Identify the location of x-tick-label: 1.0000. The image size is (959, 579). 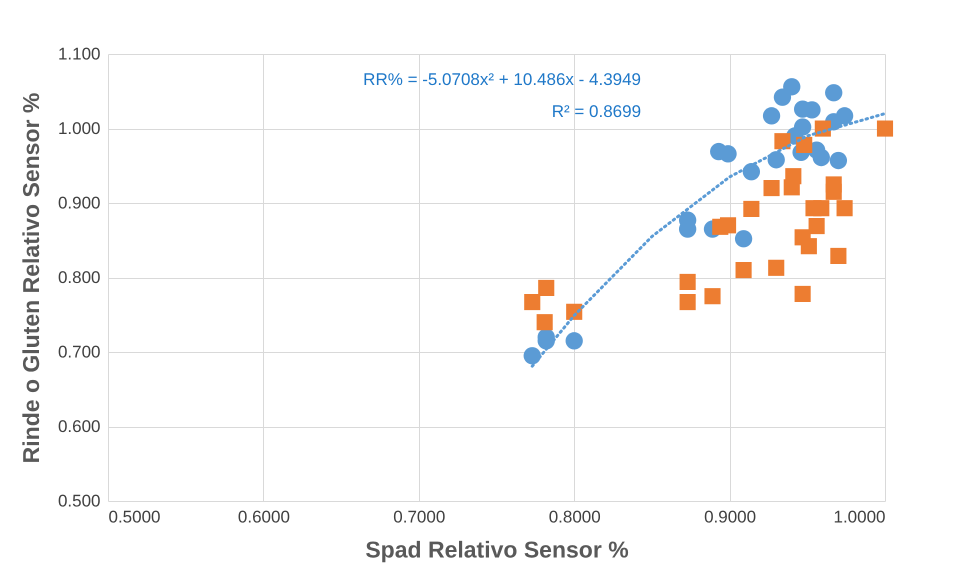
(860, 517).